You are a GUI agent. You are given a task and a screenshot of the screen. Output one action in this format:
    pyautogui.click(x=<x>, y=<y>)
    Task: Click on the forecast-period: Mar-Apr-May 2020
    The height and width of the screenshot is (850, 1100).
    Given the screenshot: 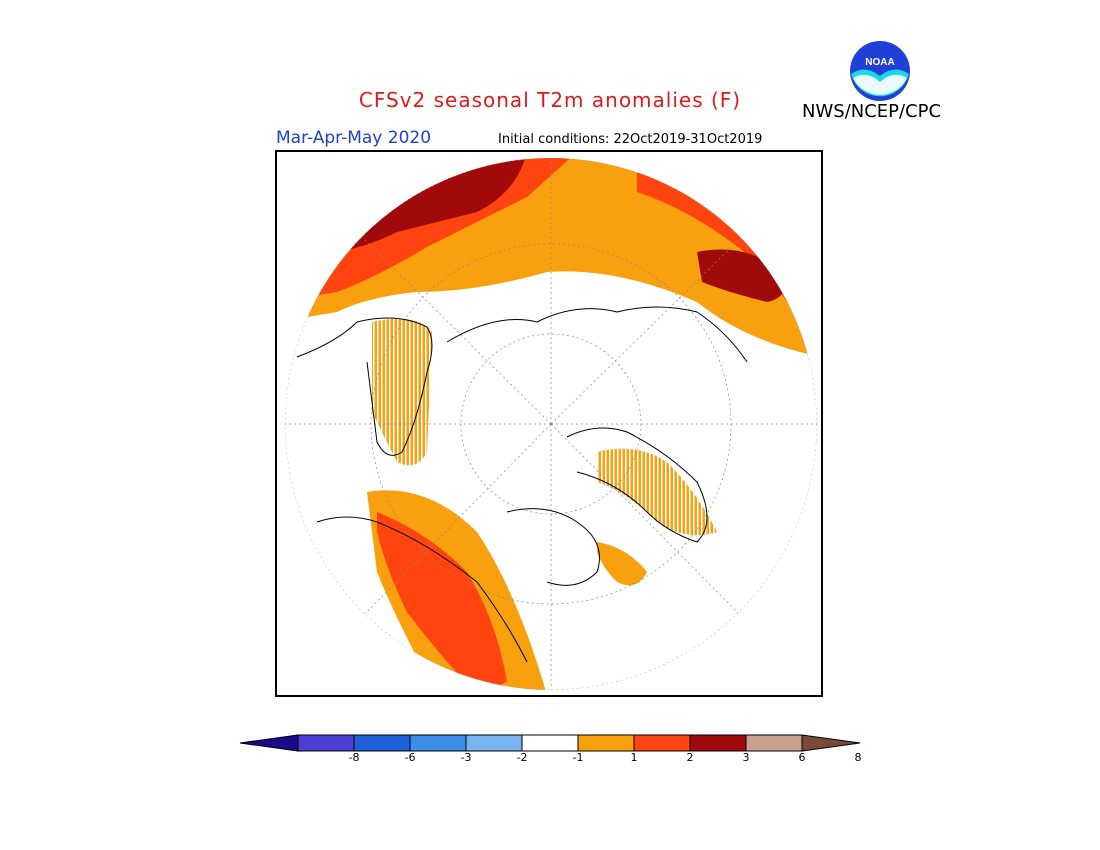 What is the action you would take?
    pyautogui.click(x=354, y=138)
    